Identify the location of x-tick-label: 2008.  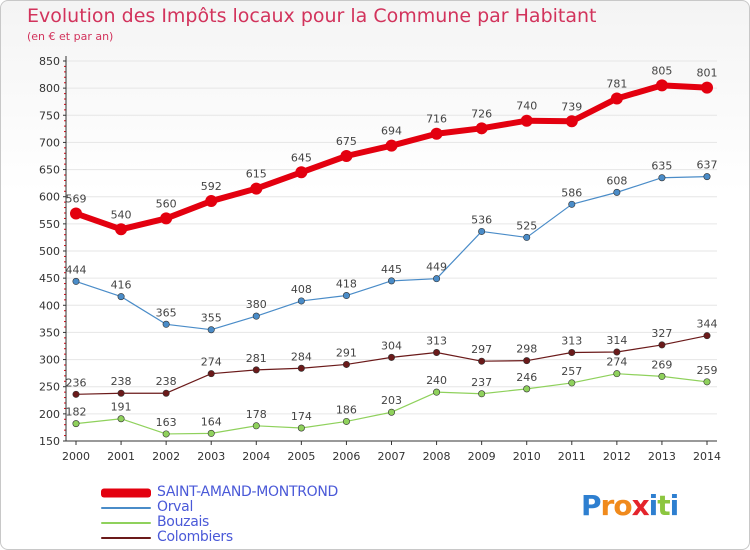
(437, 456).